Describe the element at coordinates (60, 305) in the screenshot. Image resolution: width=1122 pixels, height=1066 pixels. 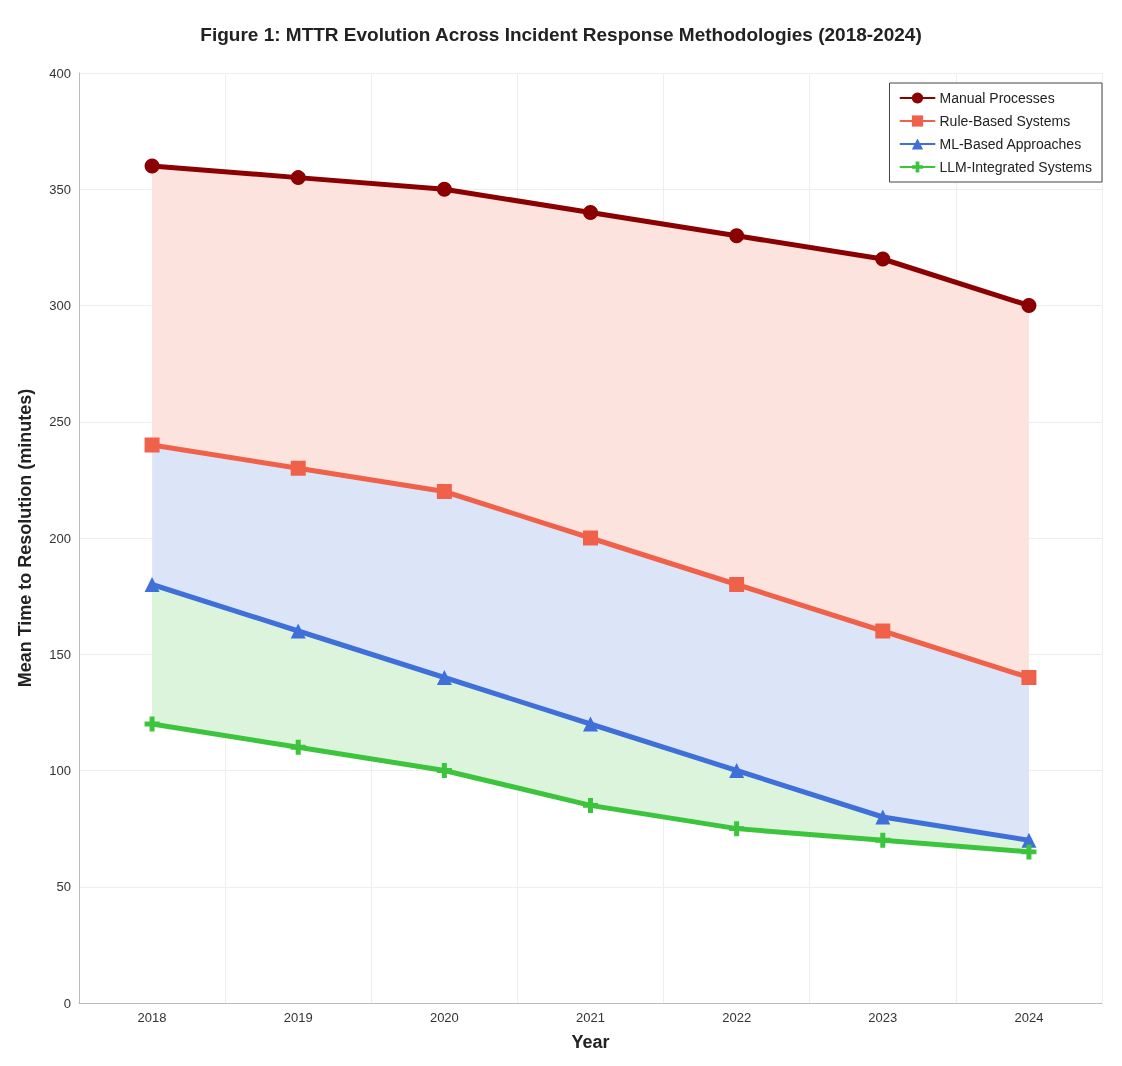
I see `y-tick-label: 300` at that location.